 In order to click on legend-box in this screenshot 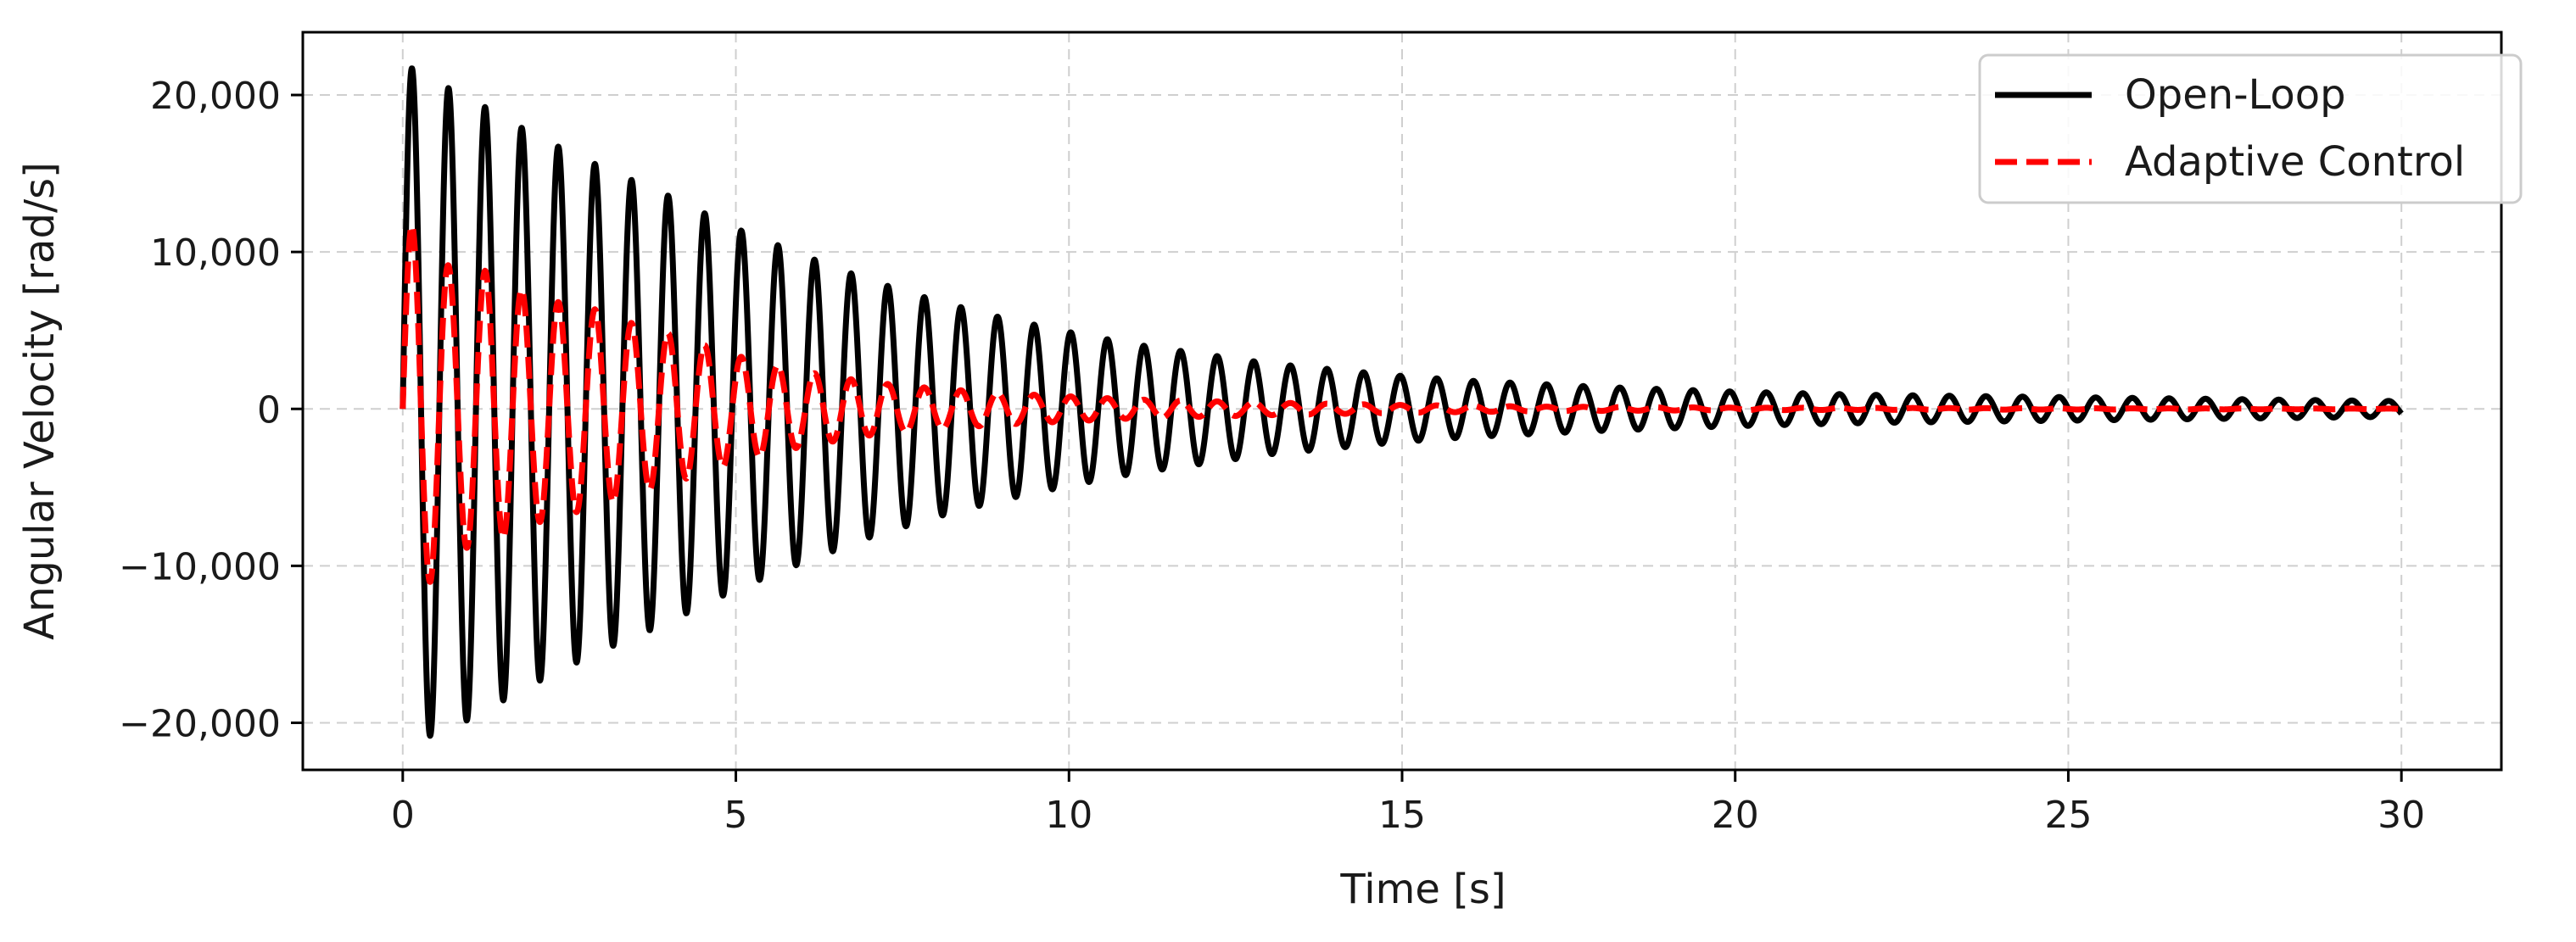, I will do `click(2250, 128)`.